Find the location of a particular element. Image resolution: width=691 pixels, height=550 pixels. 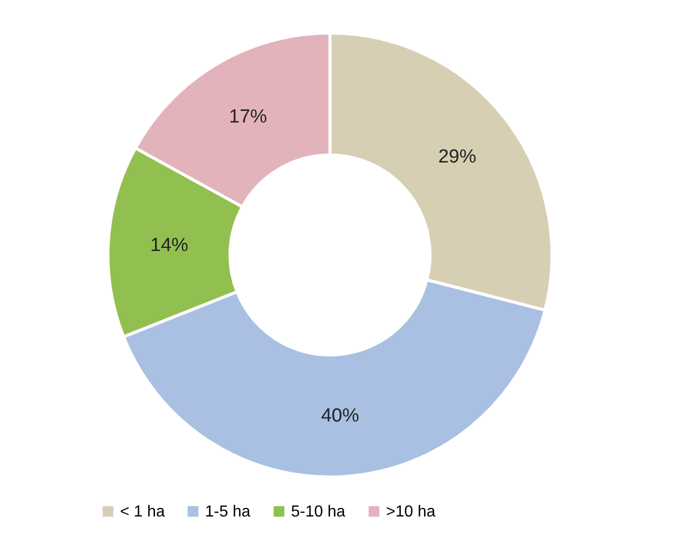

legend-label: < 1 ha is located at coordinates (143, 511).